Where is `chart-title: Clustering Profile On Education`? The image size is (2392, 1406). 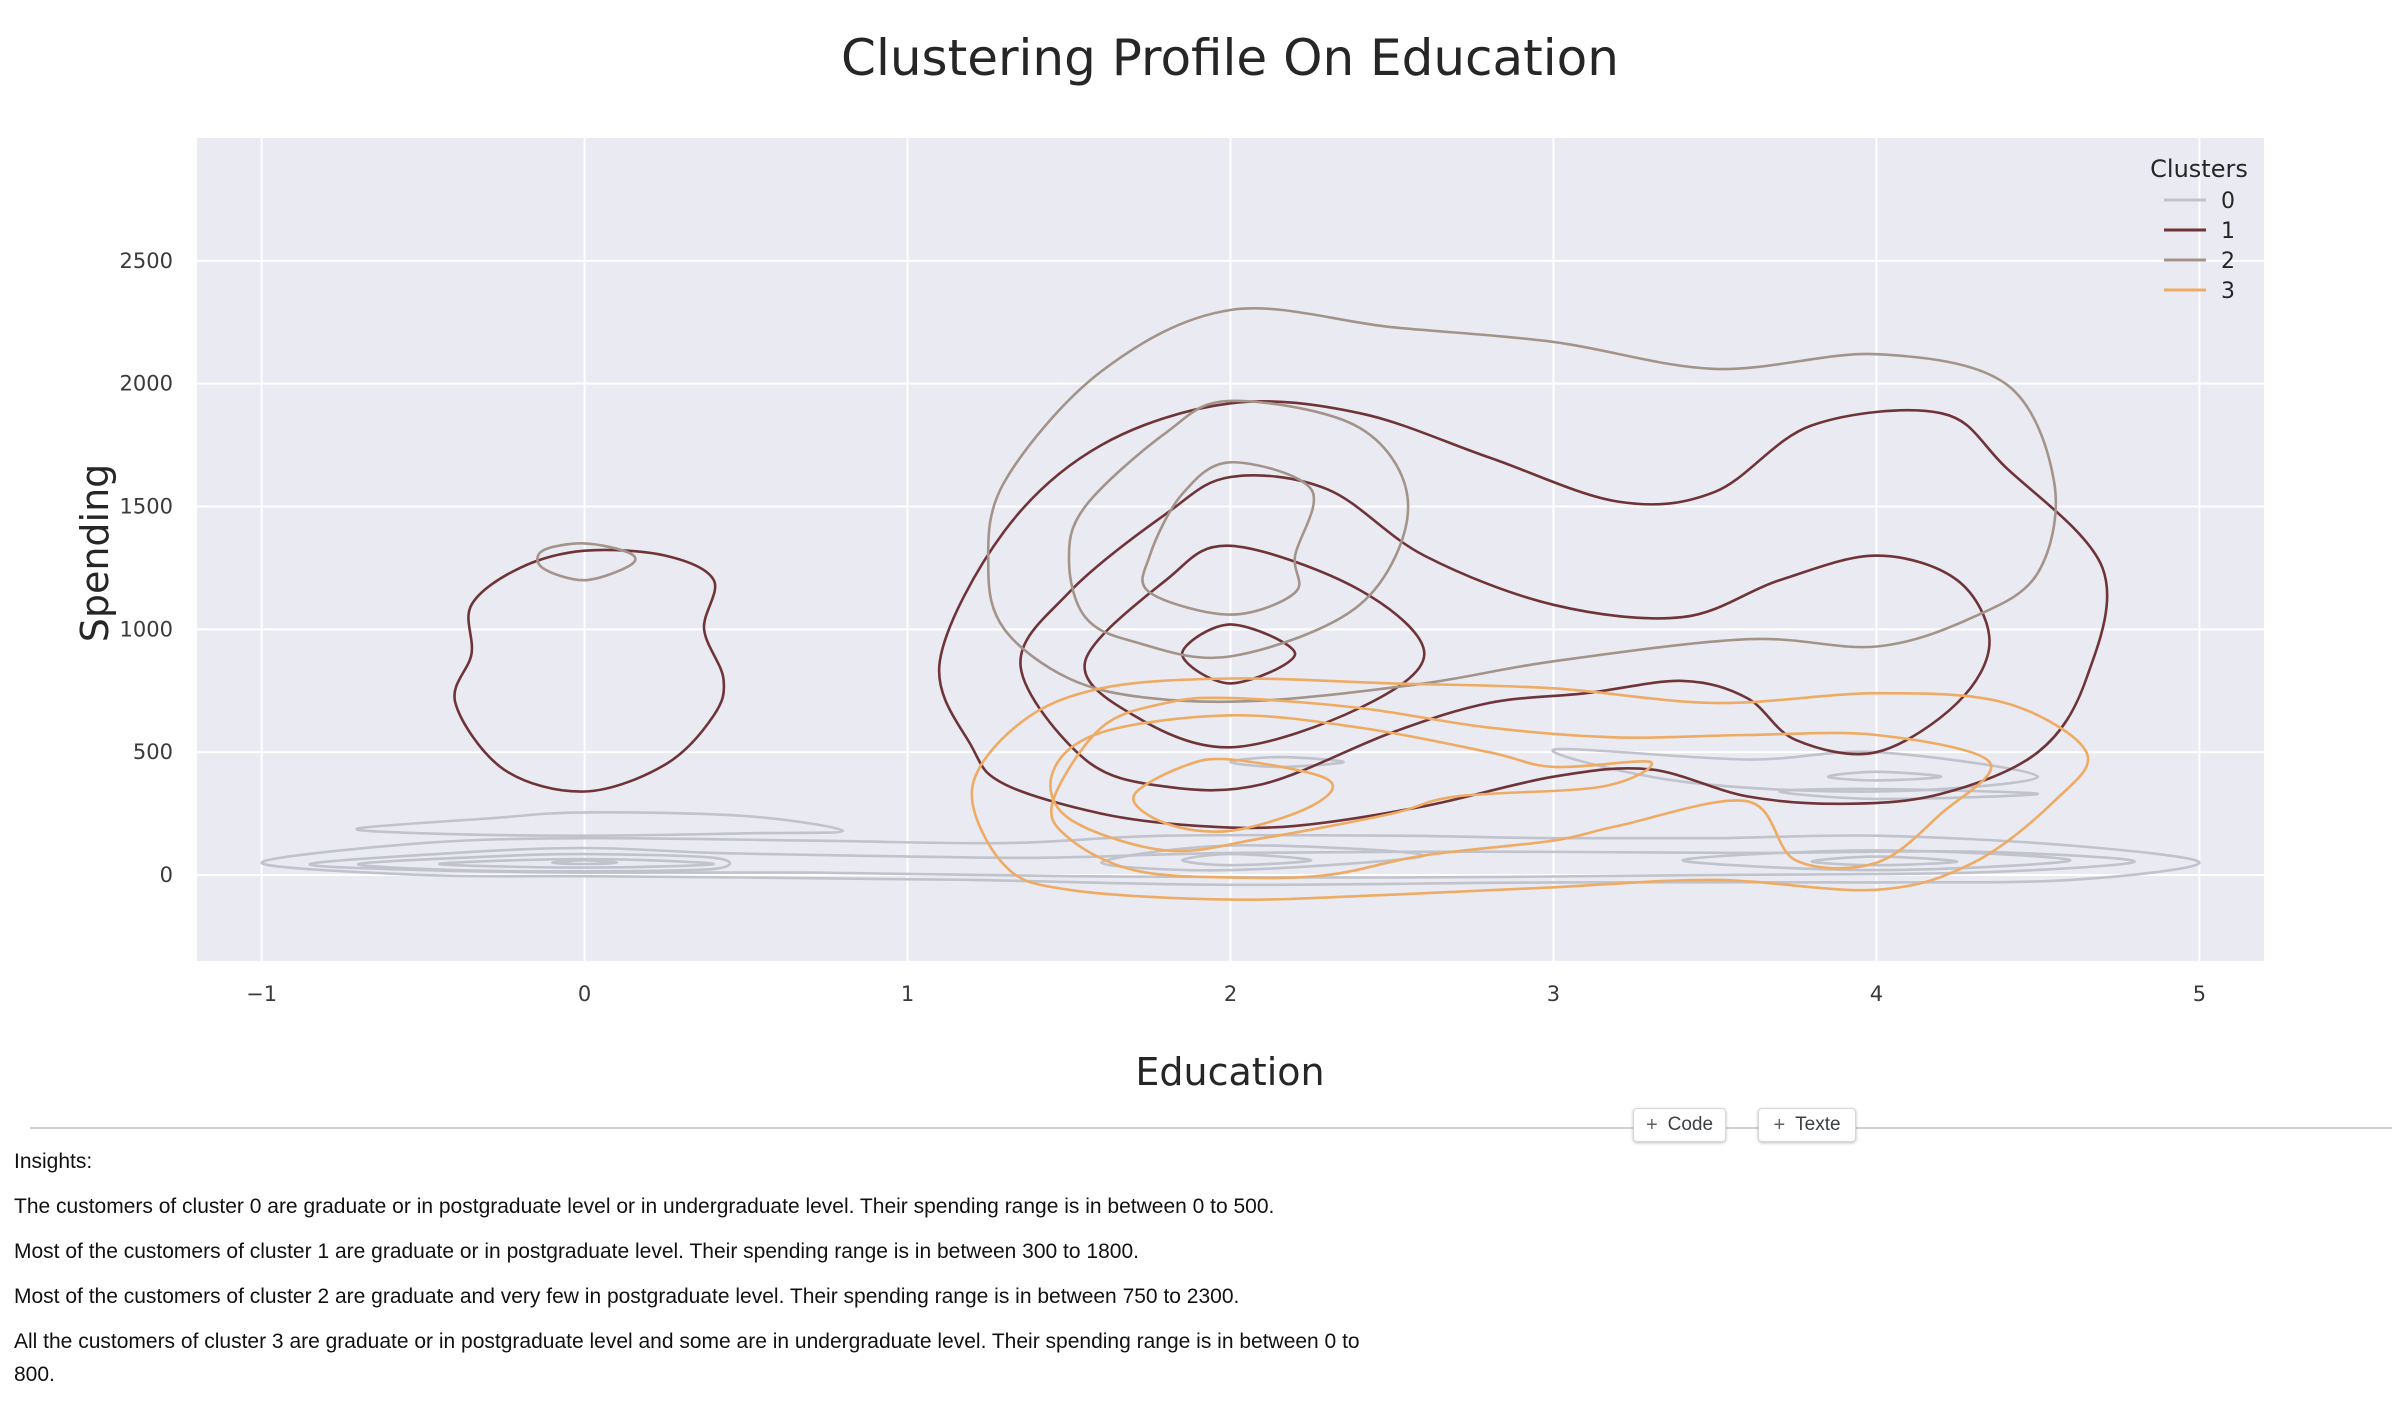 chart-title: Clustering Profile On Education is located at coordinates (1230, 58).